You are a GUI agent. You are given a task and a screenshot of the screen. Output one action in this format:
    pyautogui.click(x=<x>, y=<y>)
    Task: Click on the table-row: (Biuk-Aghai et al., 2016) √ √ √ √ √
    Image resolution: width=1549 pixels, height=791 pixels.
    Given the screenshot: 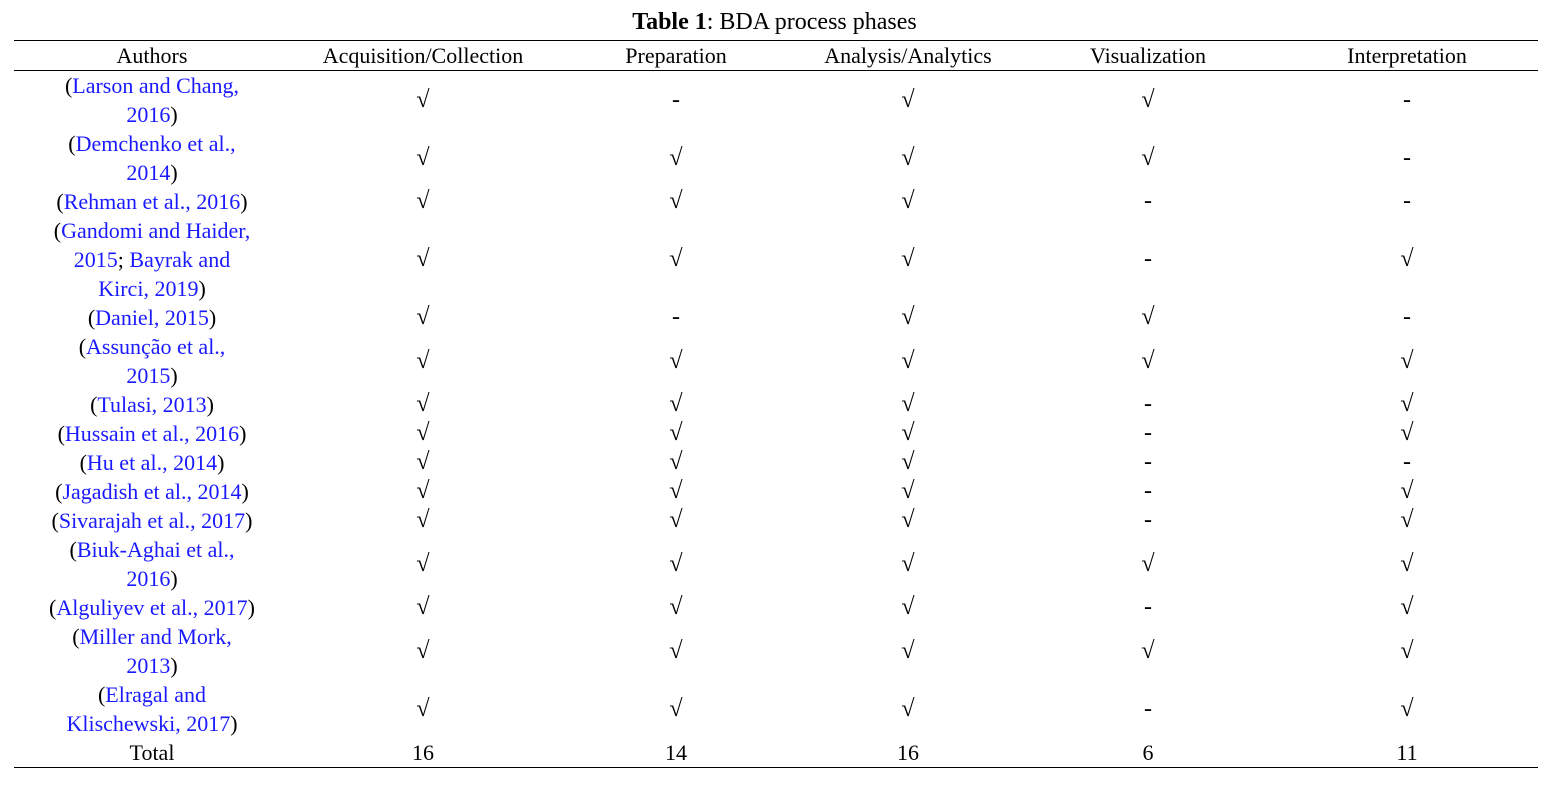 What is the action you would take?
    pyautogui.click(x=776, y=564)
    